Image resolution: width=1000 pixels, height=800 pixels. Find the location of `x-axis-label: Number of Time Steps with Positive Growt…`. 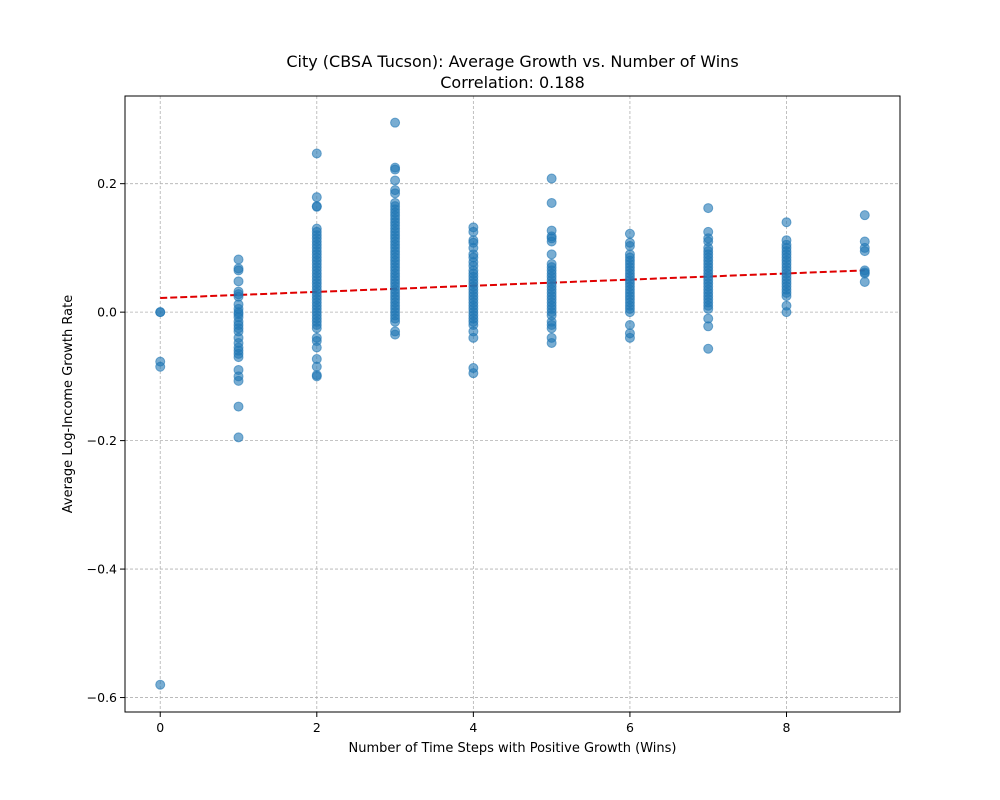

x-axis-label: Number of Time Steps with Positive Growt… is located at coordinates (513, 748).